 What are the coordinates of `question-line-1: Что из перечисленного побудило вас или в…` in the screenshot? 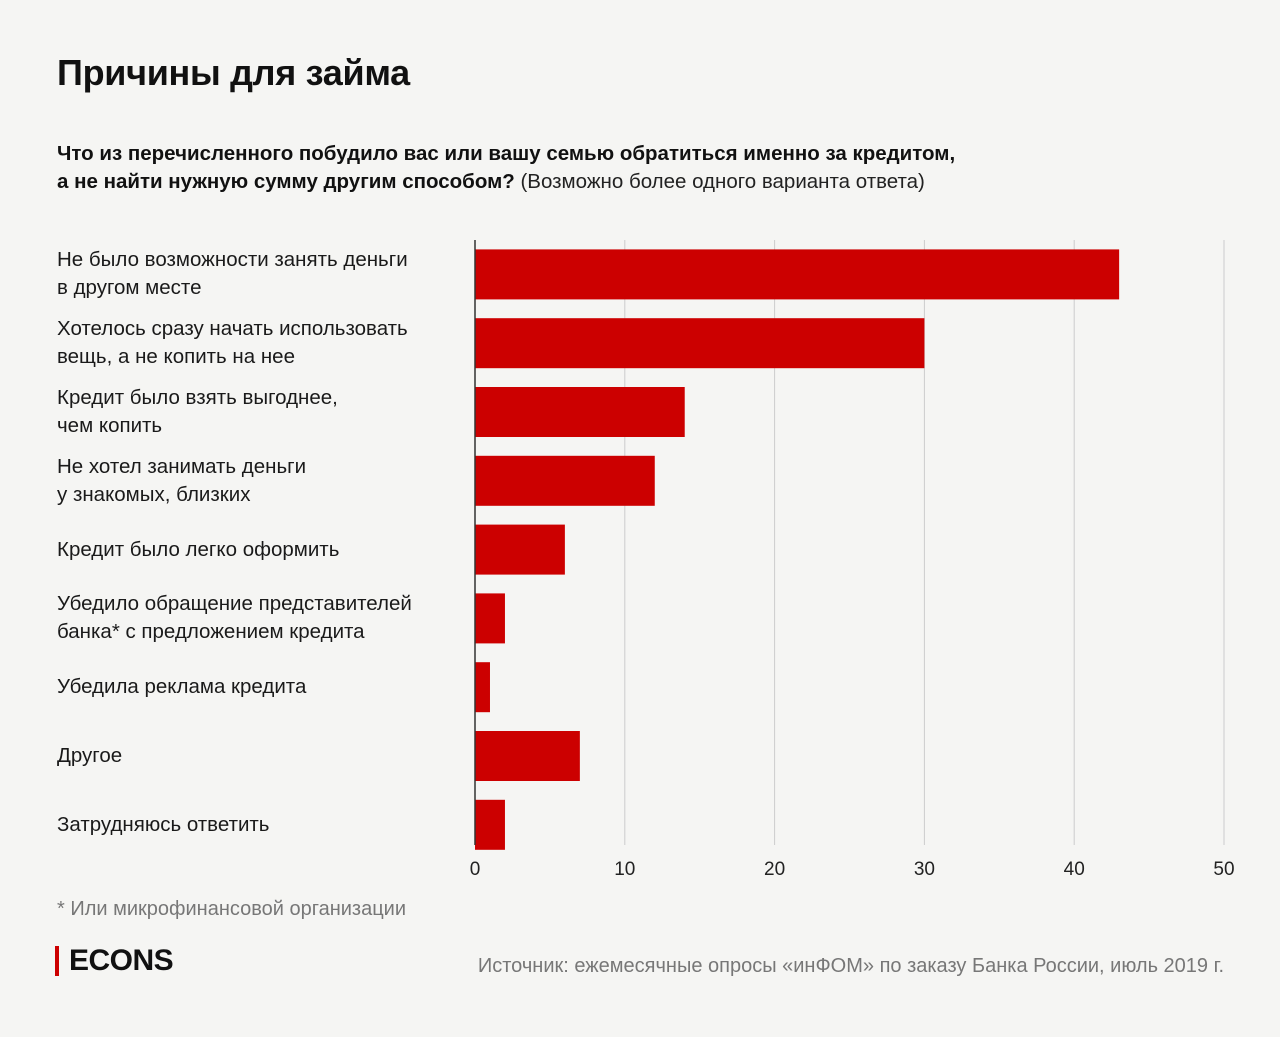 It's located at (506, 153).